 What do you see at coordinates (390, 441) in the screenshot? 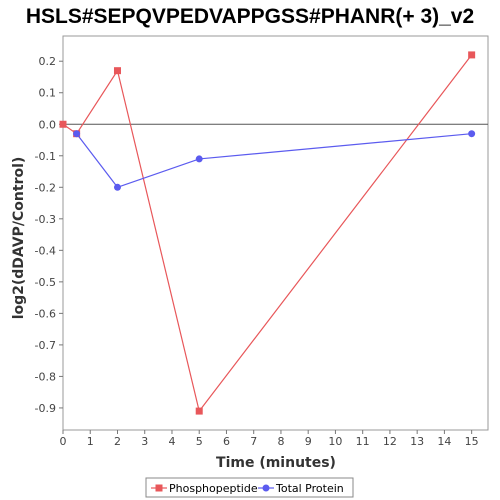
I see `x-tick-label: 12` at bounding box center [390, 441].